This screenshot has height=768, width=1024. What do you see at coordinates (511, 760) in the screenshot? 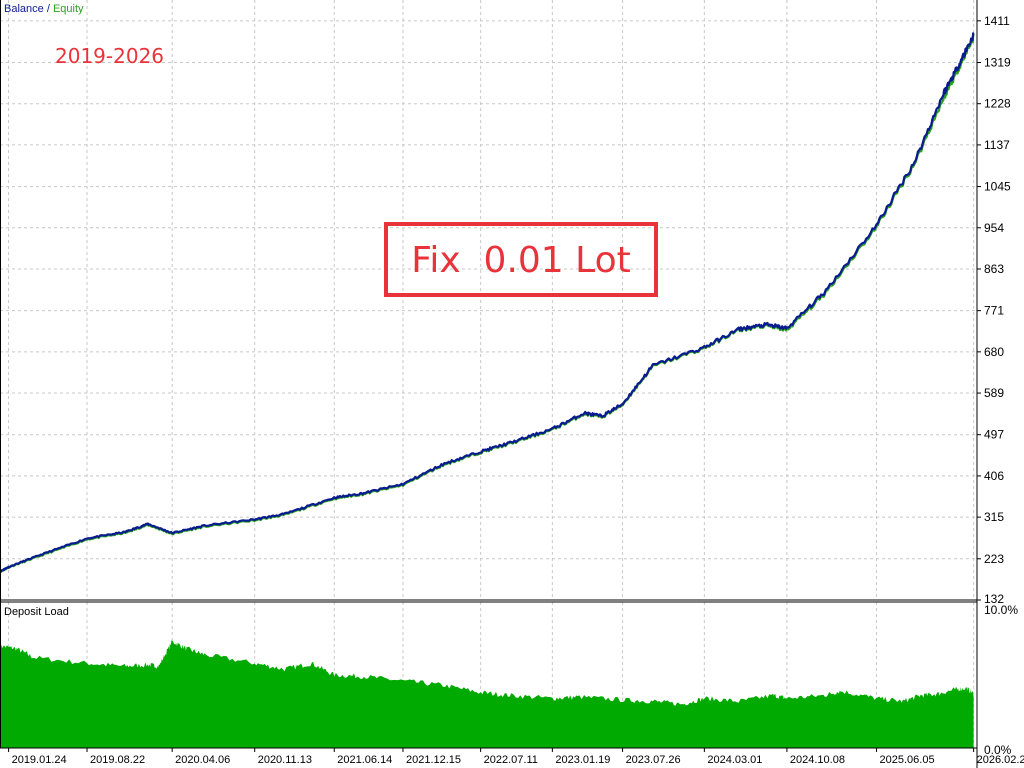
I see `time-tick-label: 2022.07.11` at bounding box center [511, 760].